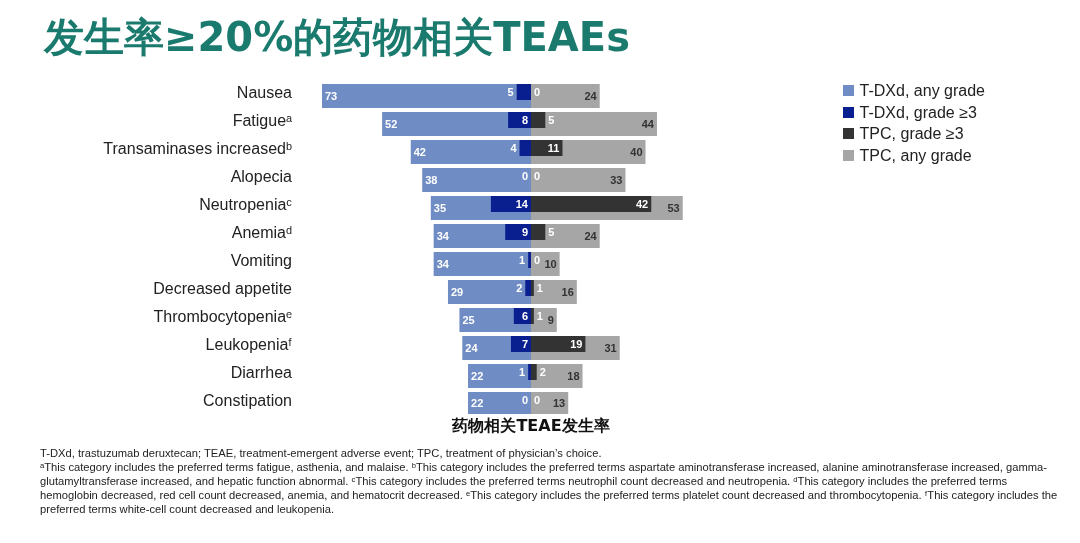 The width and height of the screenshot is (1080, 543). Describe the element at coordinates (553, 148) in the screenshot. I see `data-label: 11` at that location.